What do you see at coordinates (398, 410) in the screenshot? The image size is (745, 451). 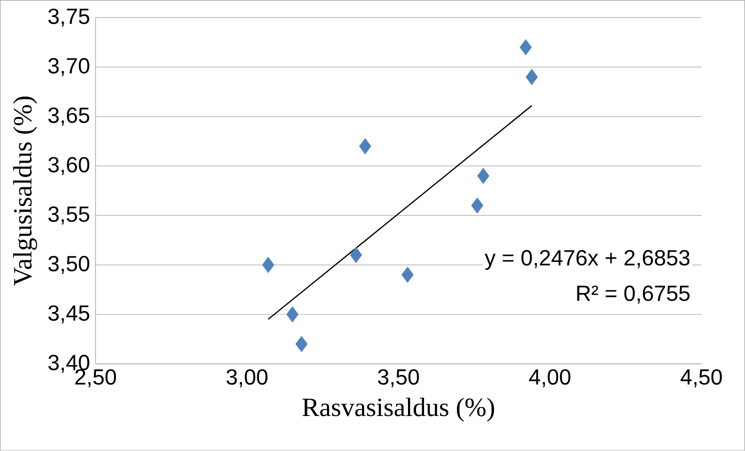 I see `x-axis-title: Rasvasisaldus (%)` at bounding box center [398, 410].